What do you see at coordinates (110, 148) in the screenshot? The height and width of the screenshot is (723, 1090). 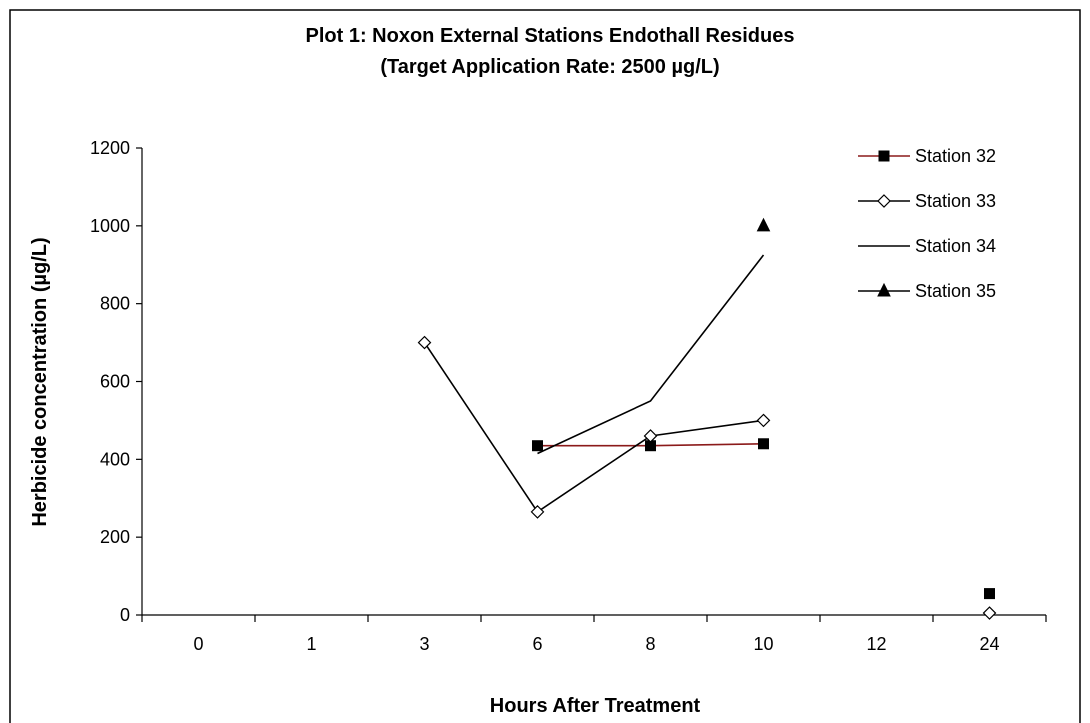 I see `y-tick-label: 1200` at bounding box center [110, 148].